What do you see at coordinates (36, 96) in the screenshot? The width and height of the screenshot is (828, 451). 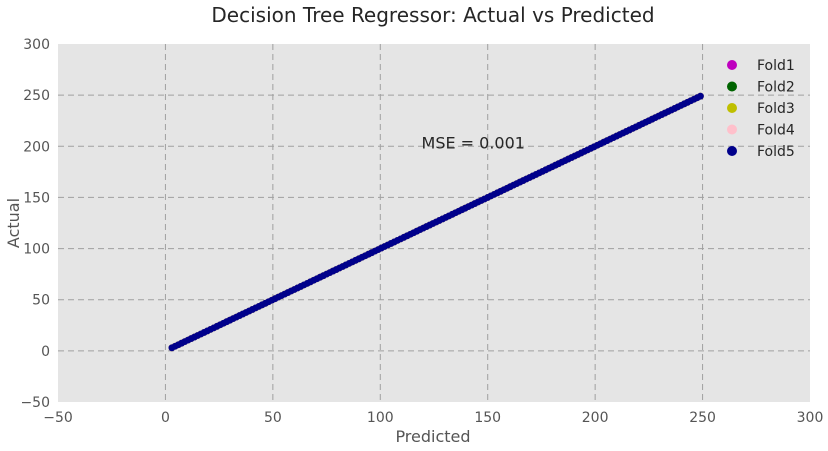 I see `y-tick-label: 250` at bounding box center [36, 96].